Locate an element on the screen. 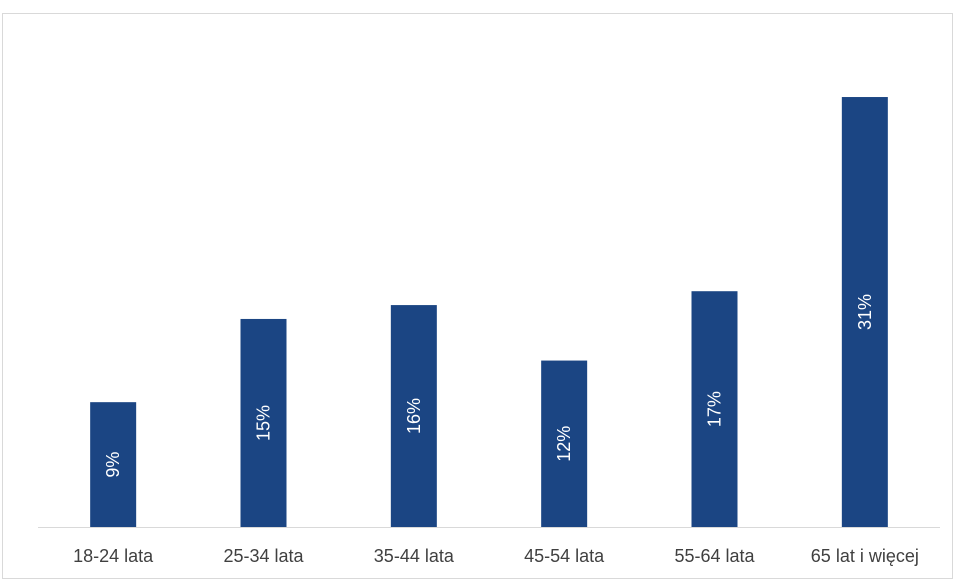 The width and height of the screenshot is (957, 581). category-label-1: 18-24 lata is located at coordinates (113, 556).